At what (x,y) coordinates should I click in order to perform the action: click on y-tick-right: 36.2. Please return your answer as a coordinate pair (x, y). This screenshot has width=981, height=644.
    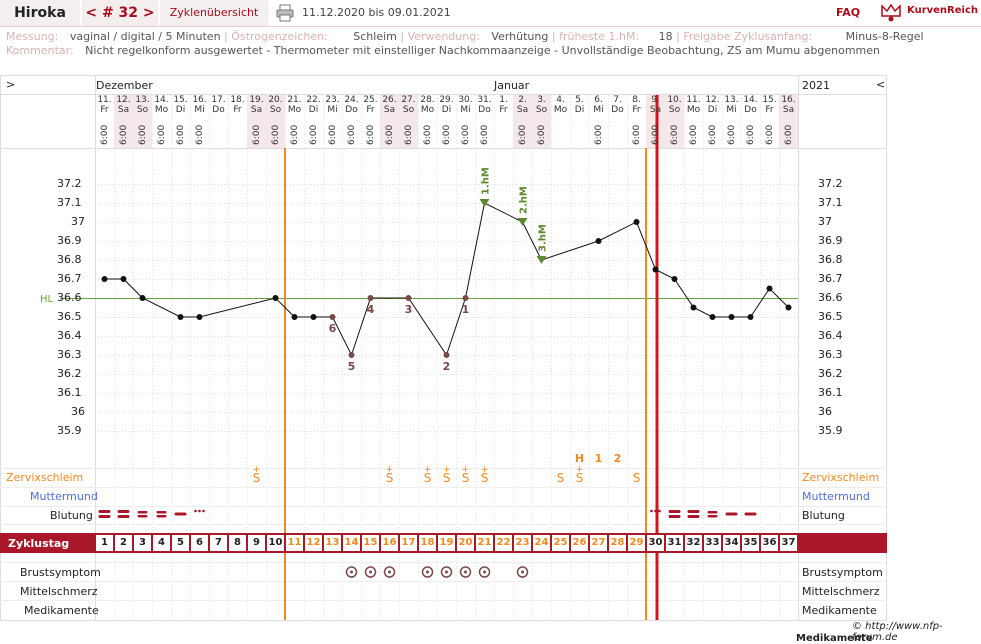
    Looking at the image, I should click on (830, 373).